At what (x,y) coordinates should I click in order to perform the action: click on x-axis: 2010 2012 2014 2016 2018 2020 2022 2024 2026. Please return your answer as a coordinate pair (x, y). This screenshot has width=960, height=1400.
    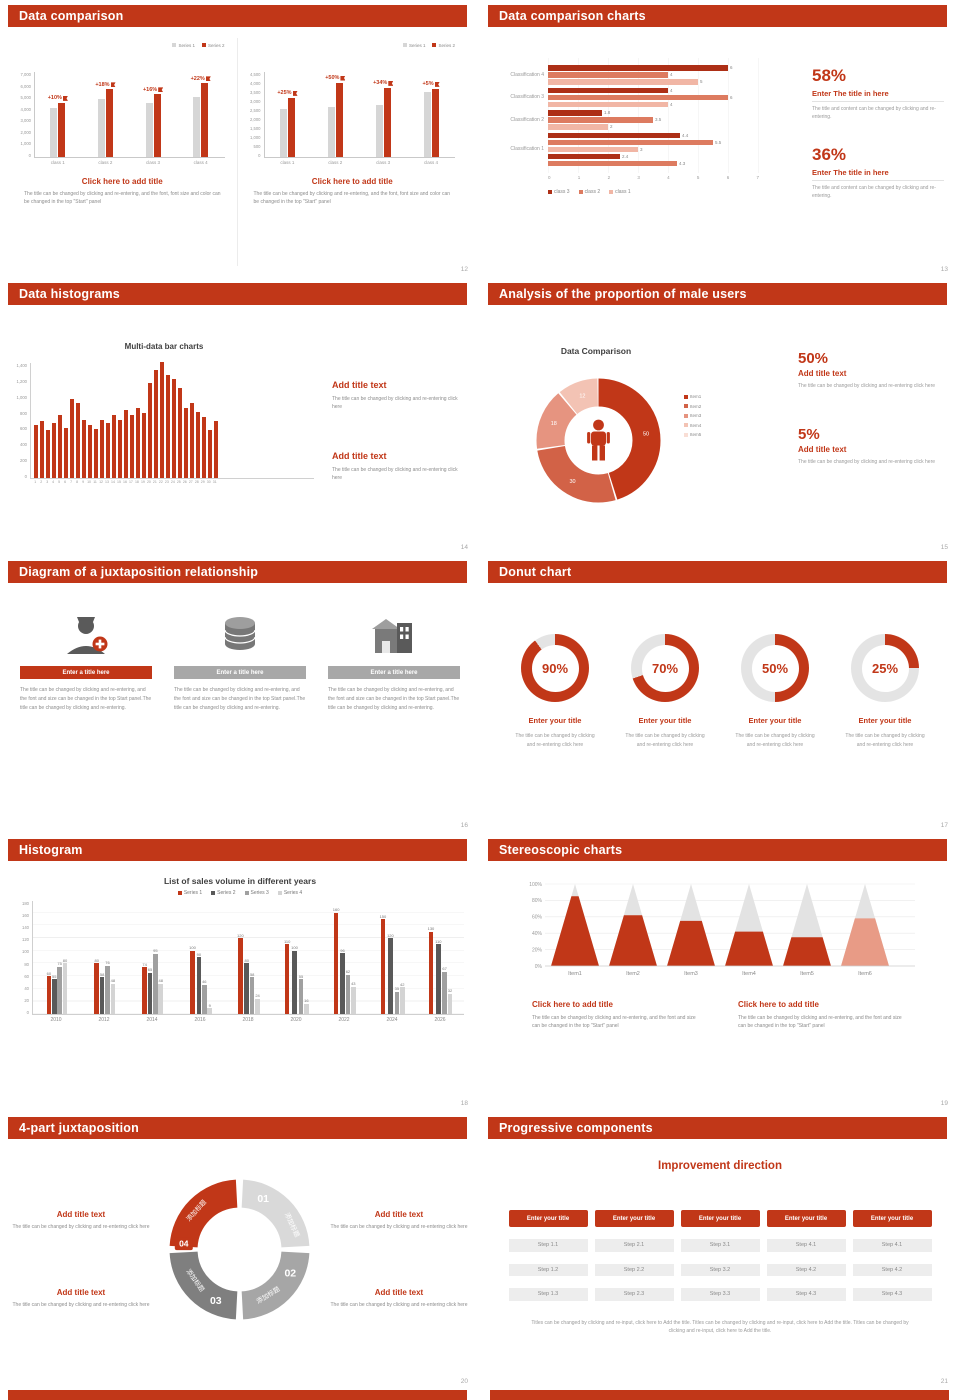
    Looking at the image, I should click on (248, 1020).